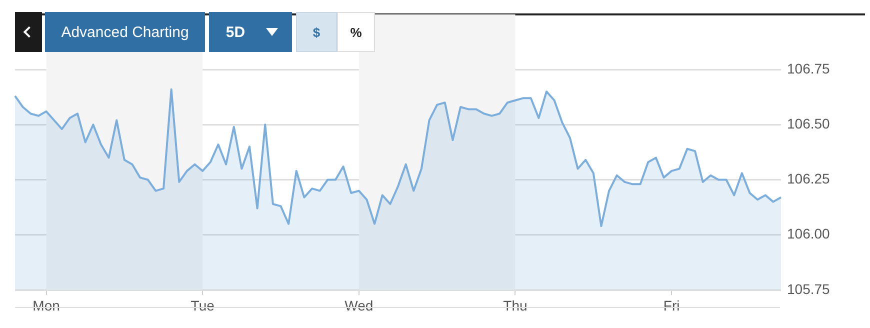  Describe the element at coordinates (808, 288) in the screenshot. I see `y-tick-label: 105.75` at that location.